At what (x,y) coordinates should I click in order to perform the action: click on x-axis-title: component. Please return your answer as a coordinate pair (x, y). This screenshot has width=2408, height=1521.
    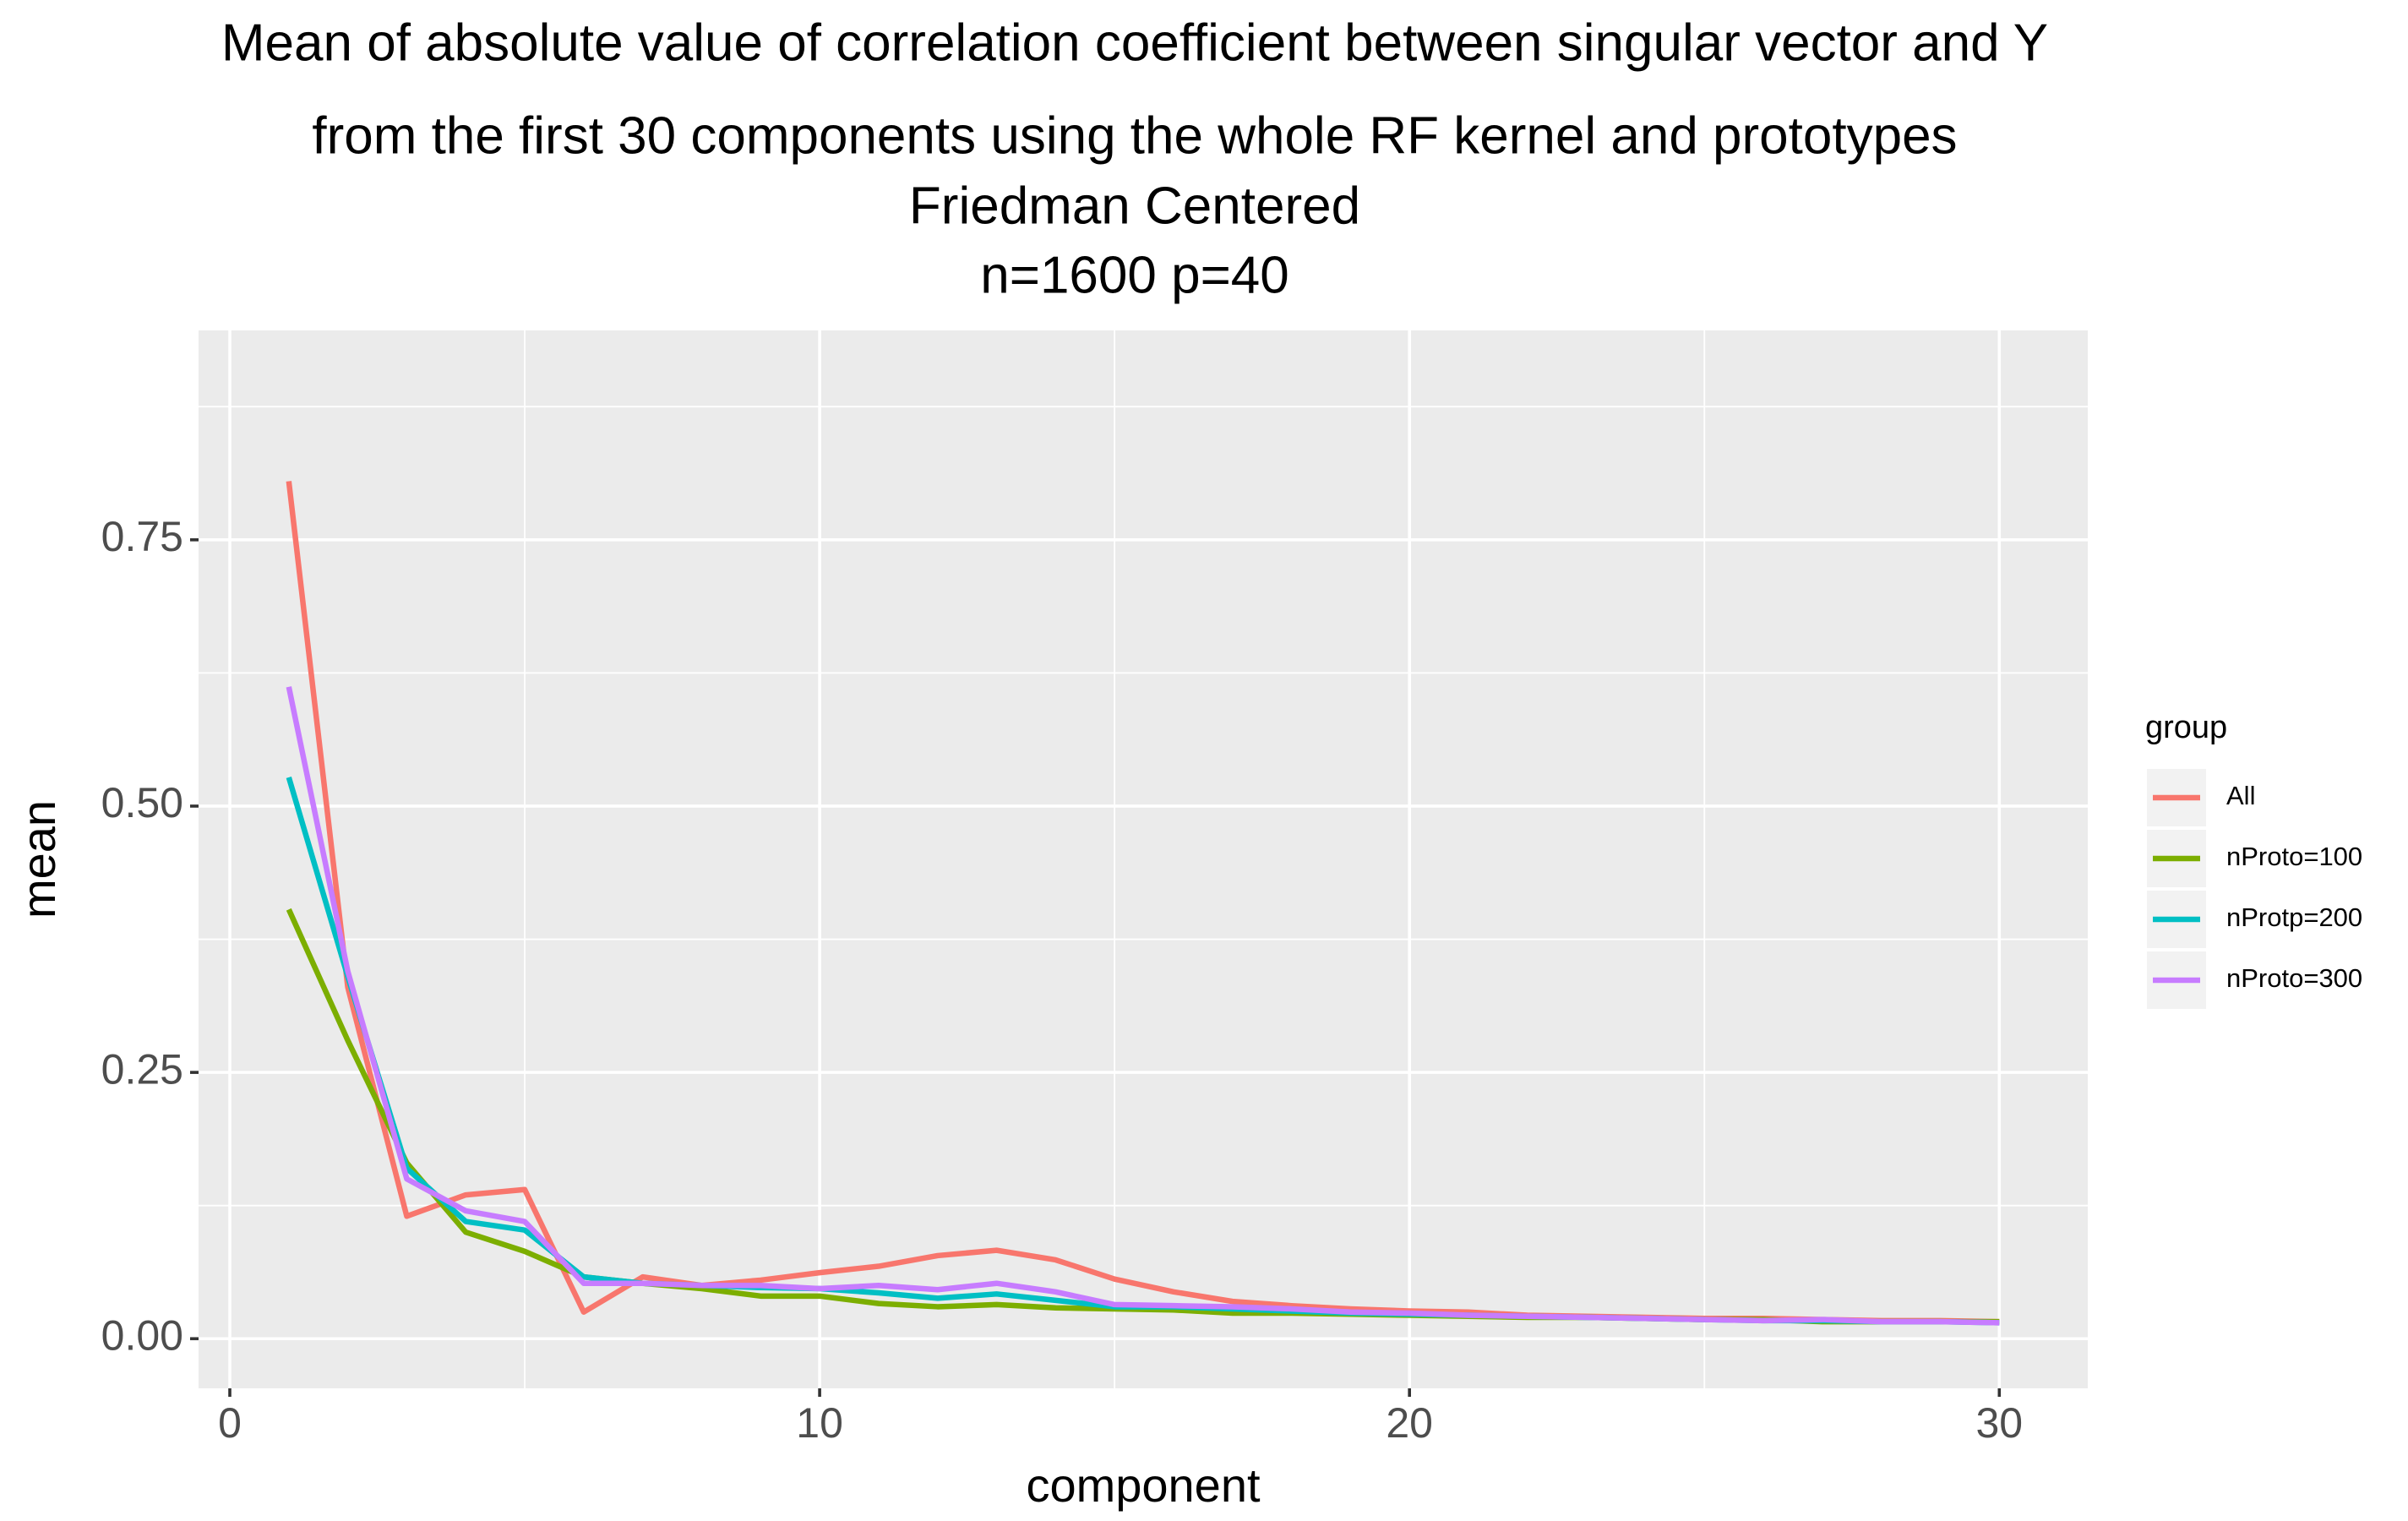
    Looking at the image, I should click on (1143, 1485).